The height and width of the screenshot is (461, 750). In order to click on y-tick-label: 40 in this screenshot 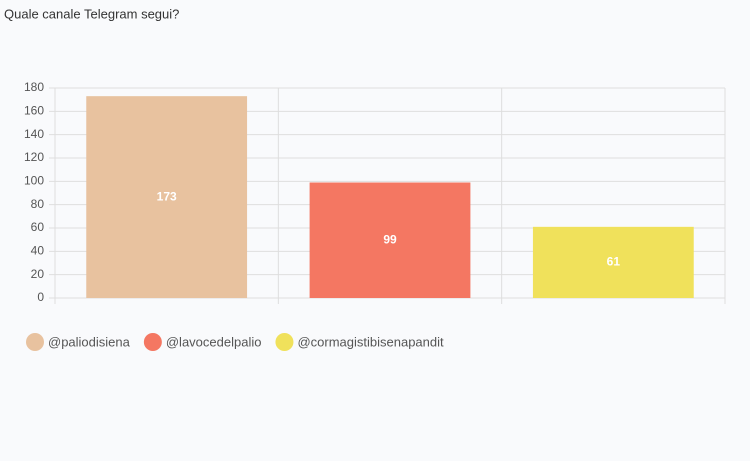, I will do `click(38, 251)`.